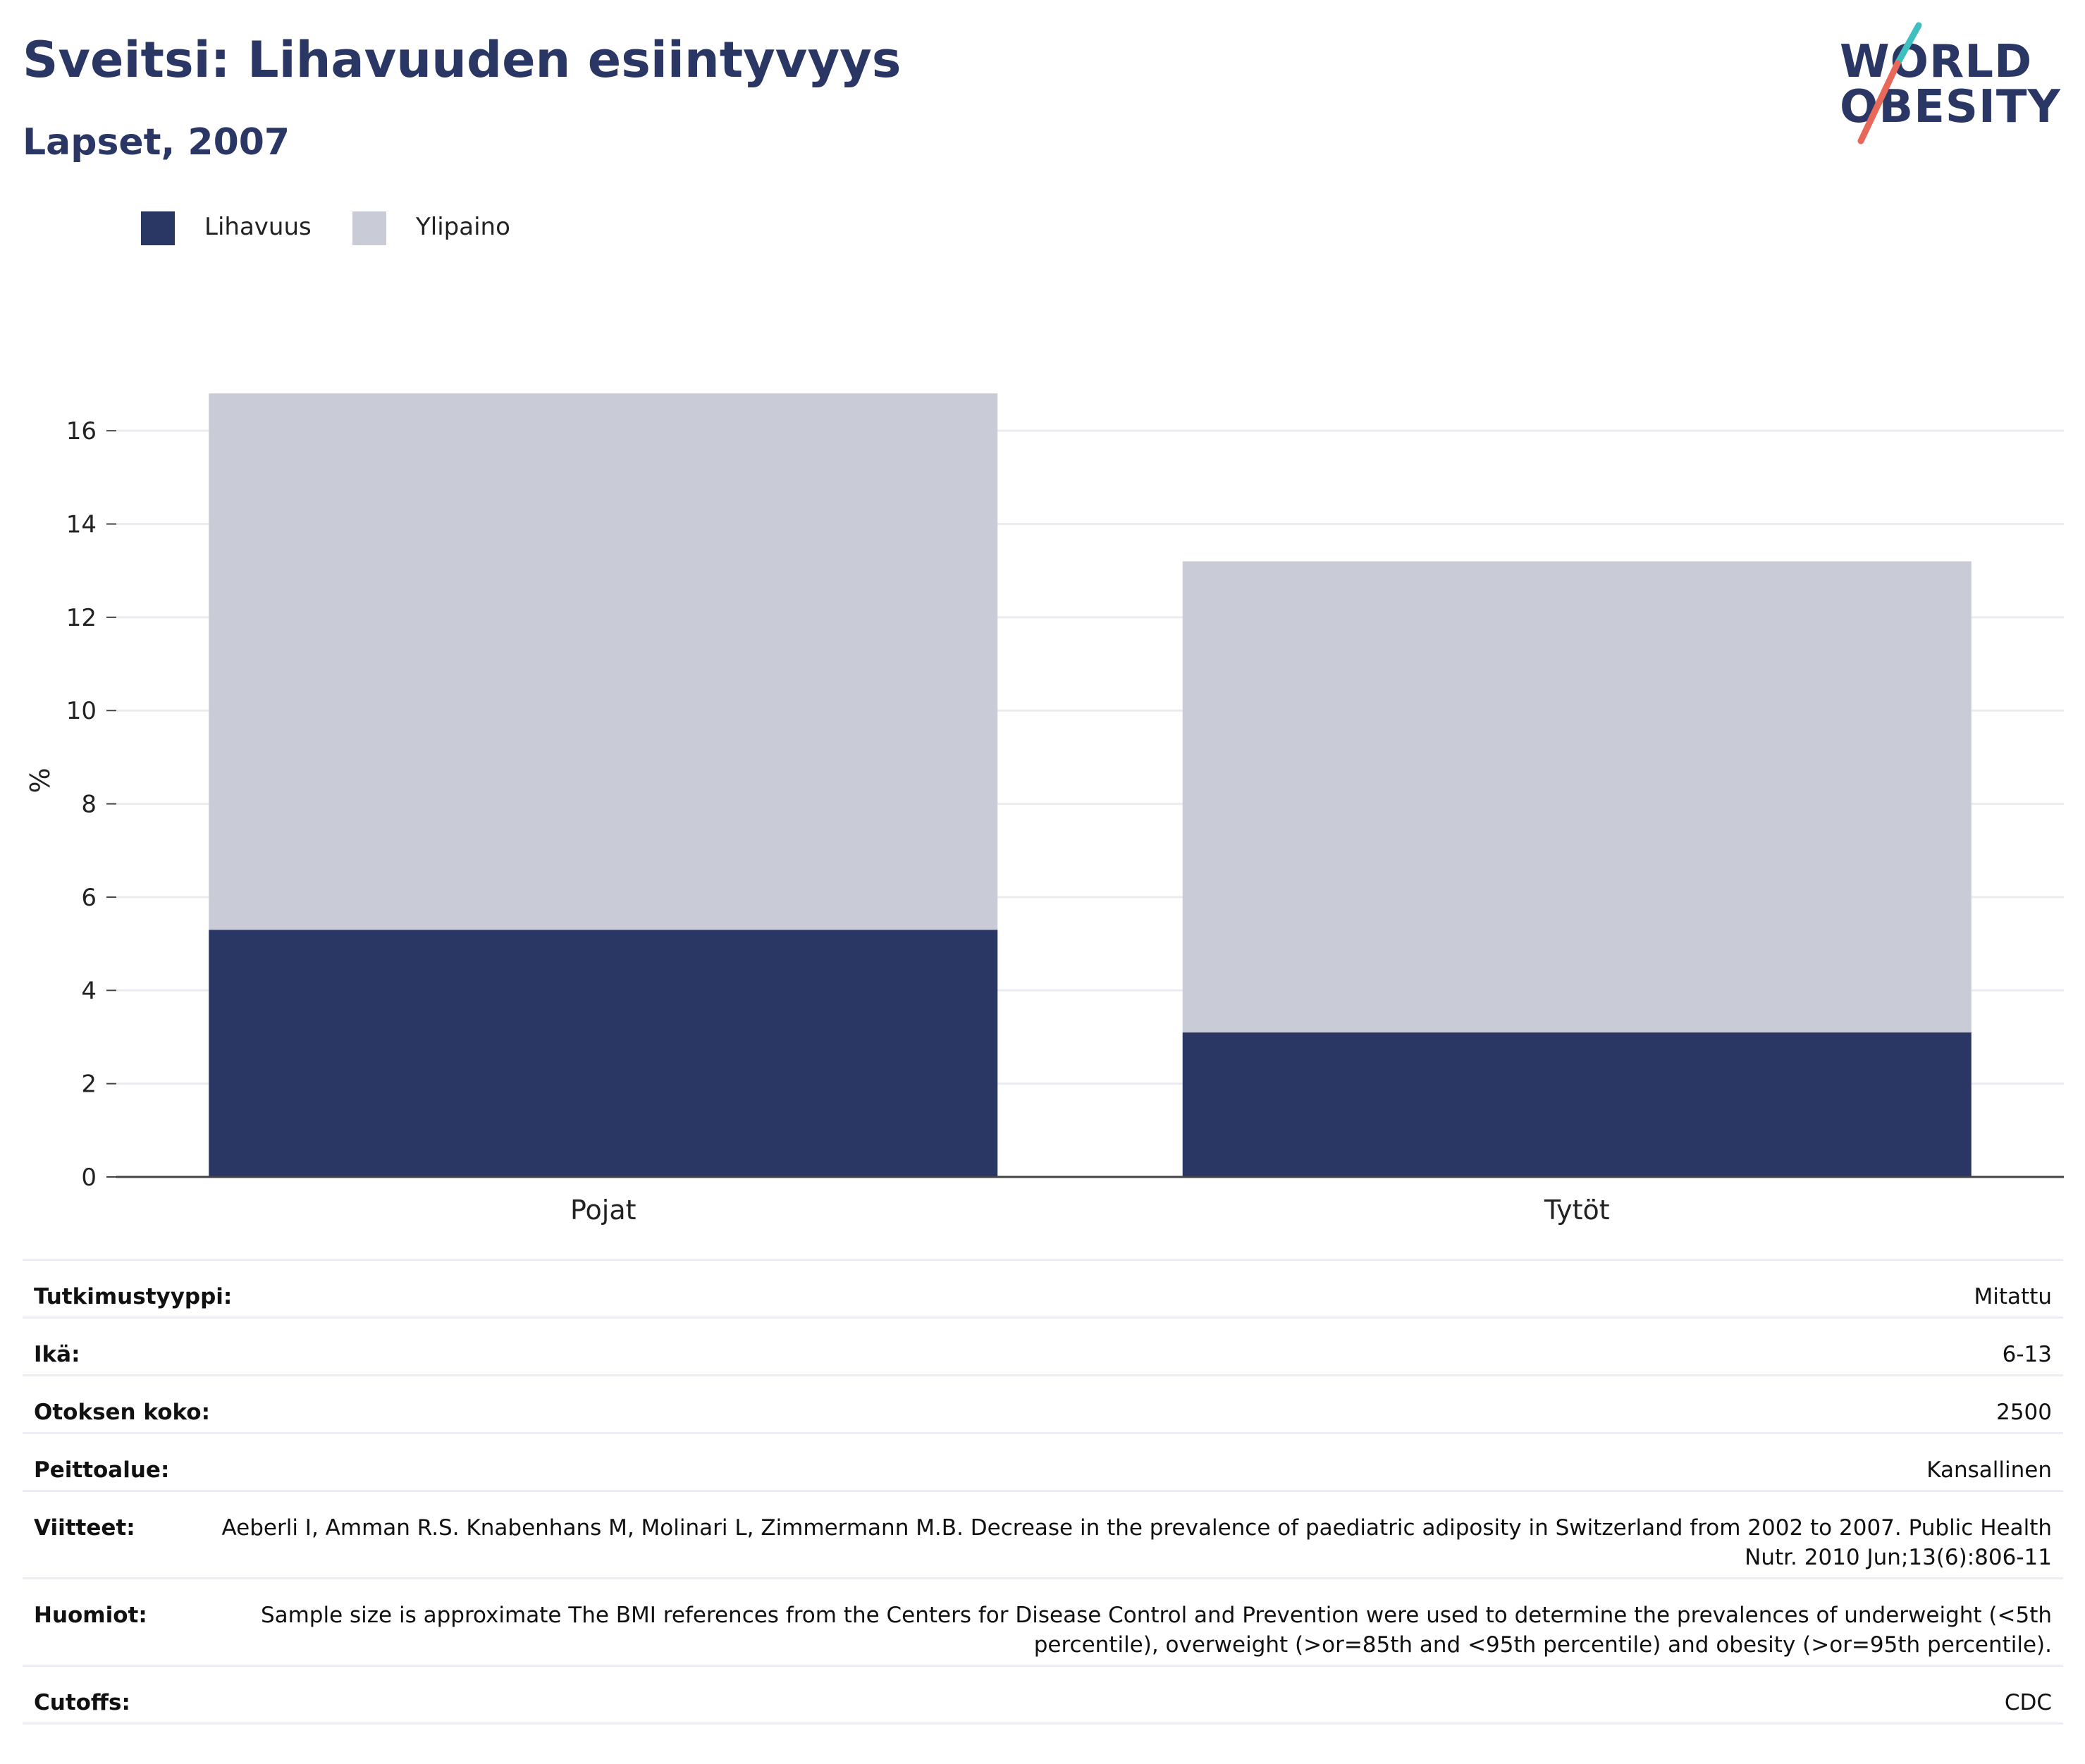  I want to click on info-value: 6-13, so click(2027, 1354).